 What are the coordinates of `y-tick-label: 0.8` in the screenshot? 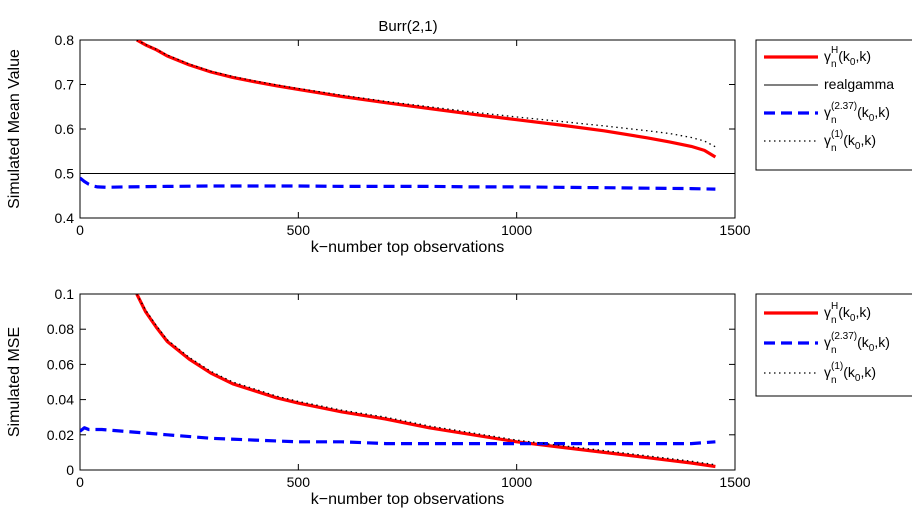 It's located at (65, 40).